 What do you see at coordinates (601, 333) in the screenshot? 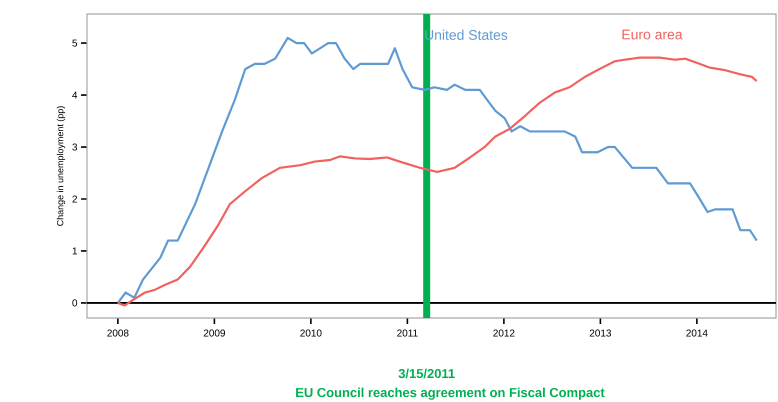
I see `x-tick-label: 2013` at bounding box center [601, 333].